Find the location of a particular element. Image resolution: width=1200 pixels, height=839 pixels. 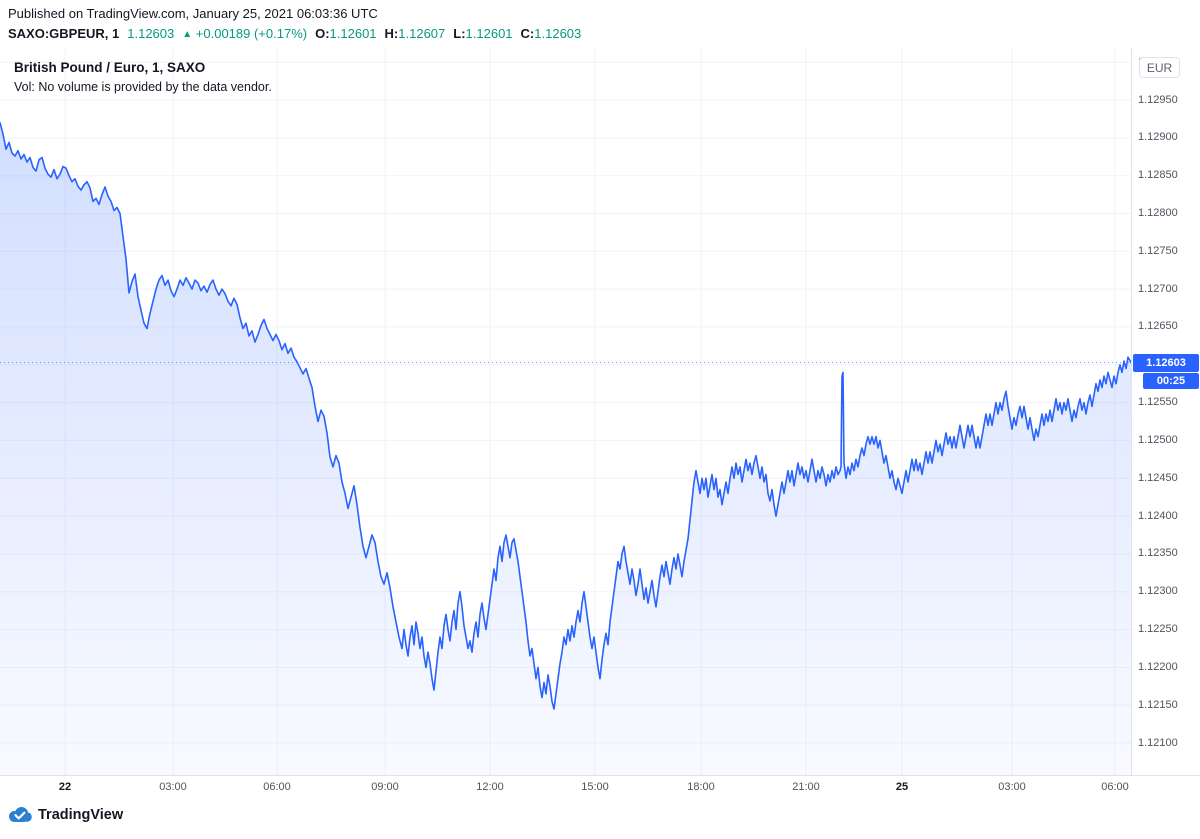

price-axis-label: 1.12200 is located at coordinates (1158, 666).